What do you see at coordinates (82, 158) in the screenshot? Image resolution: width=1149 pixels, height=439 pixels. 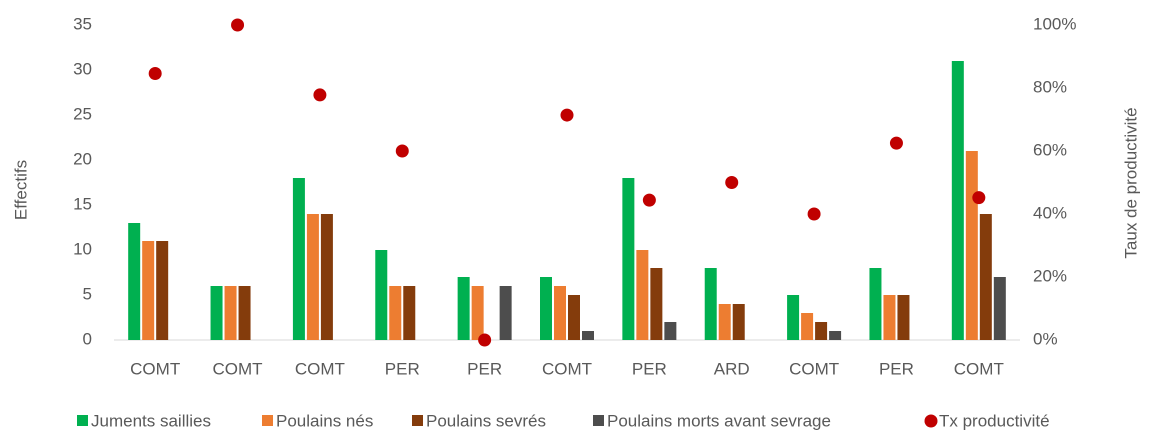 I see `y-tick-label: 20` at bounding box center [82, 158].